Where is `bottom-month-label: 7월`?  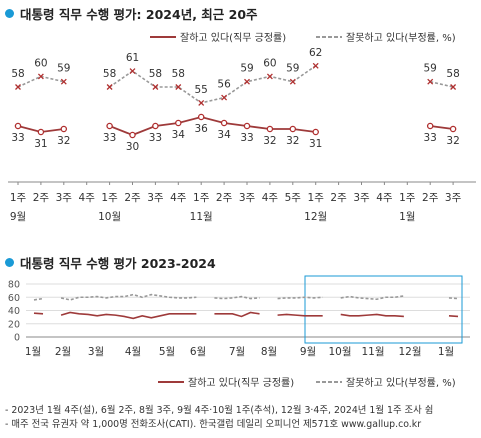 bottom-month-label: 7월 is located at coordinates (237, 352).